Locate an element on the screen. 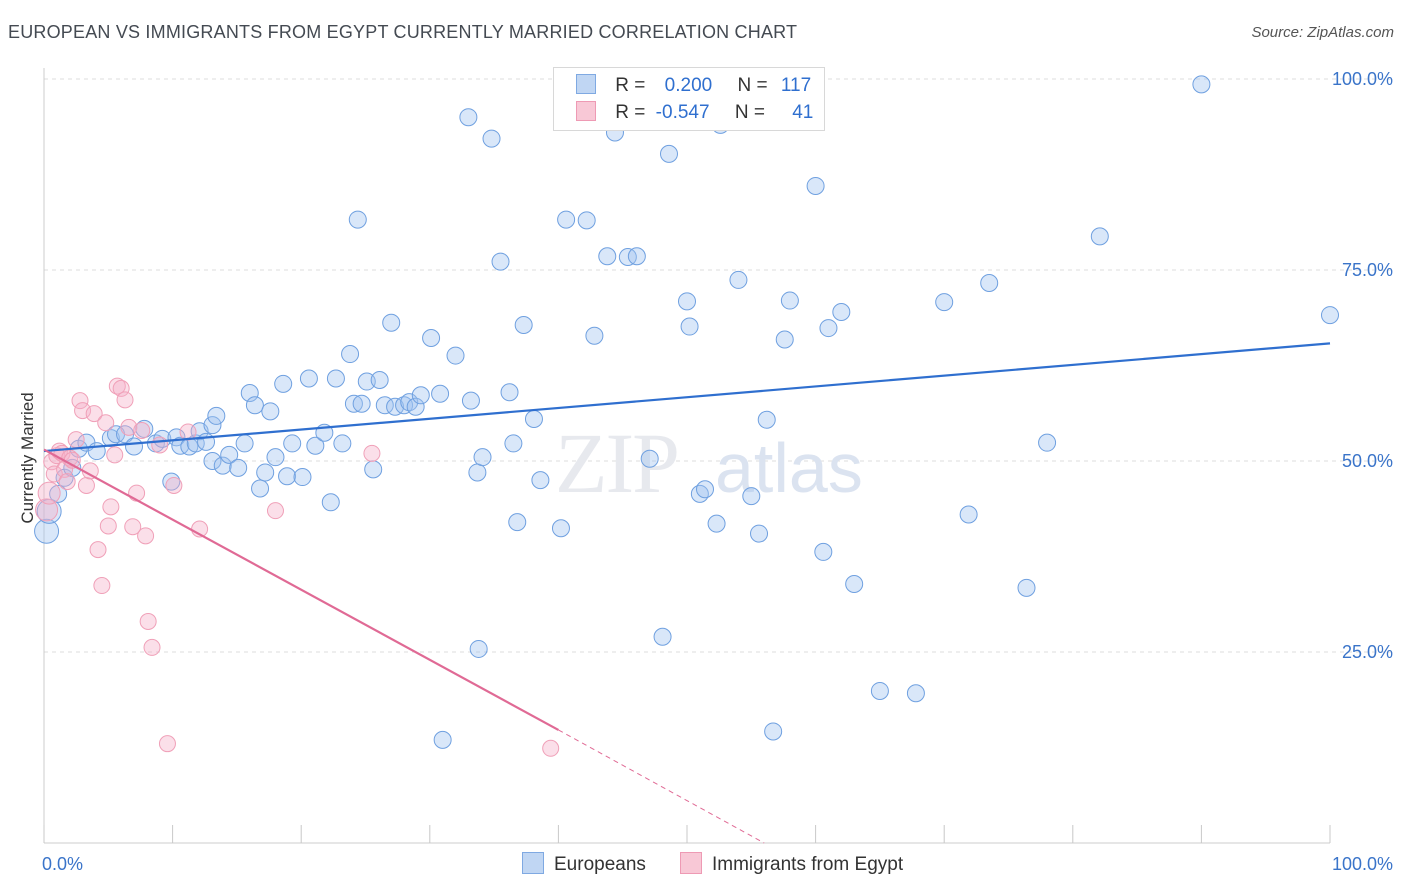 The height and width of the screenshot is (892, 1406). watermark: ZIP atlas is located at coordinates (709, 463).